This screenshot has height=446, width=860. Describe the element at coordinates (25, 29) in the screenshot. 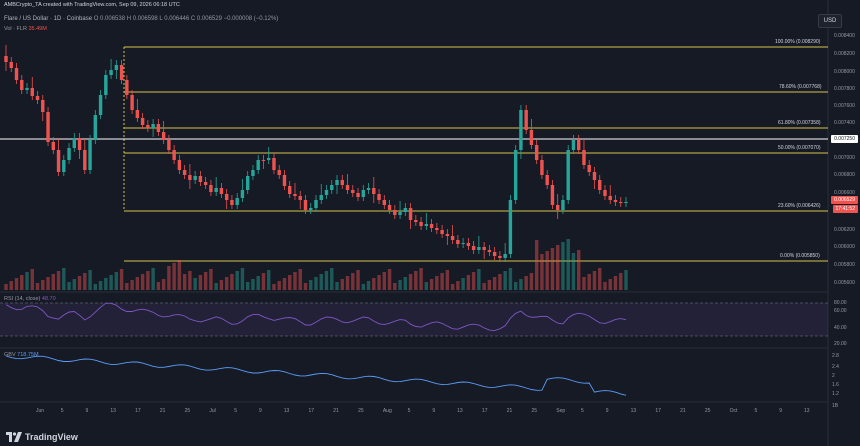

I see `volume-legend: Vol · FLR 35.49M` at that location.